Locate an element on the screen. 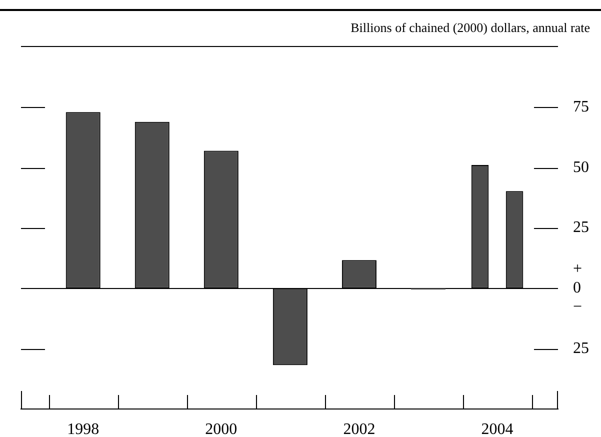 Image resolution: width=601 pixels, height=437 pixels. y-tick-label: 75 is located at coordinates (581, 107).